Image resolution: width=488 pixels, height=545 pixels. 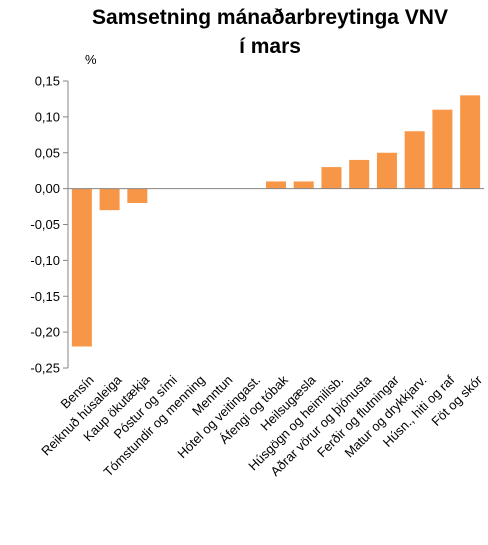 What do you see at coordinates (91, 59) in the screenshot?
I see `y-axis-label: %` at bounding box center [91, 59].